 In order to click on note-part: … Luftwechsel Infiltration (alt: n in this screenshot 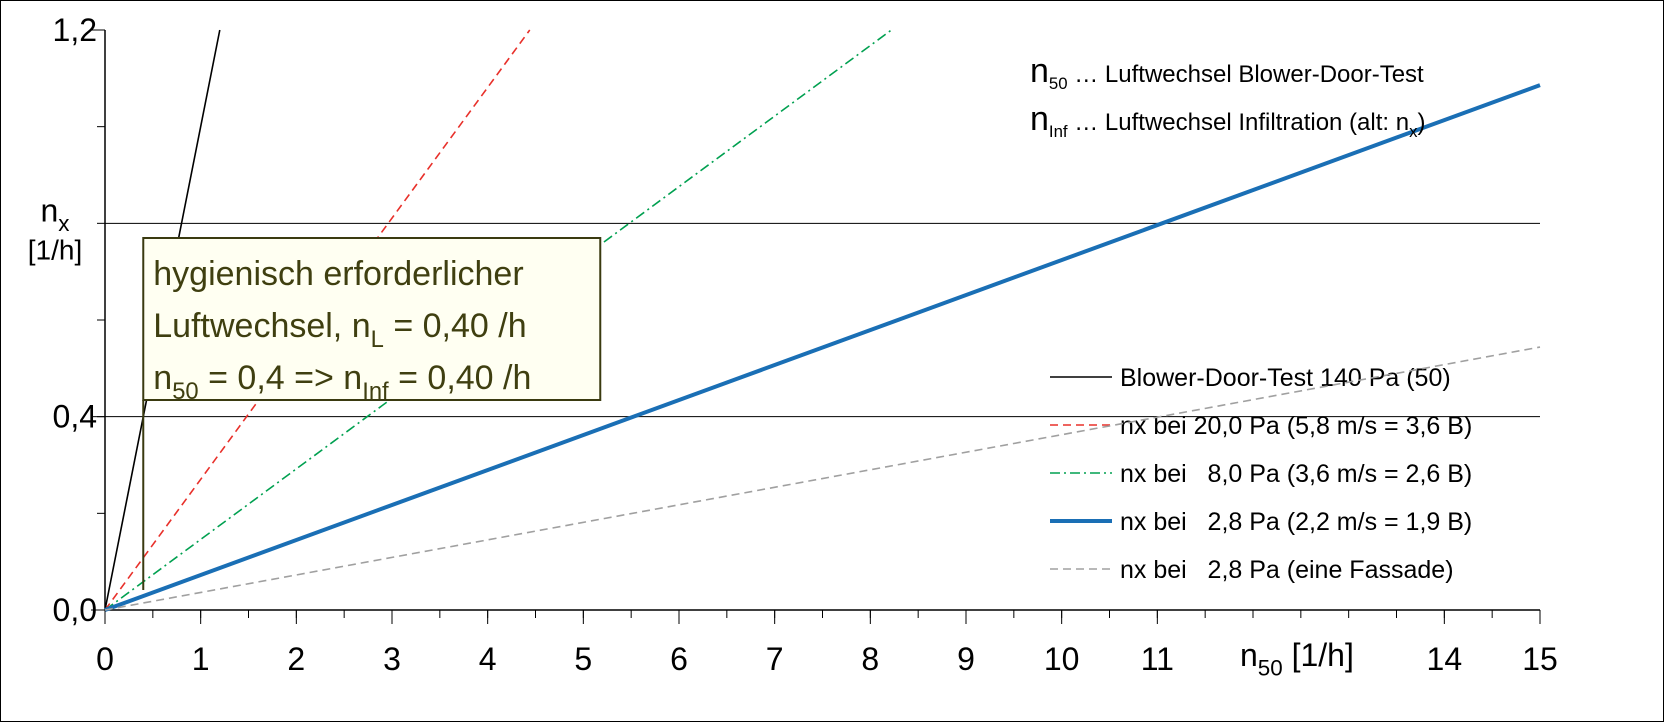, I will do `click(1238, 122)`.